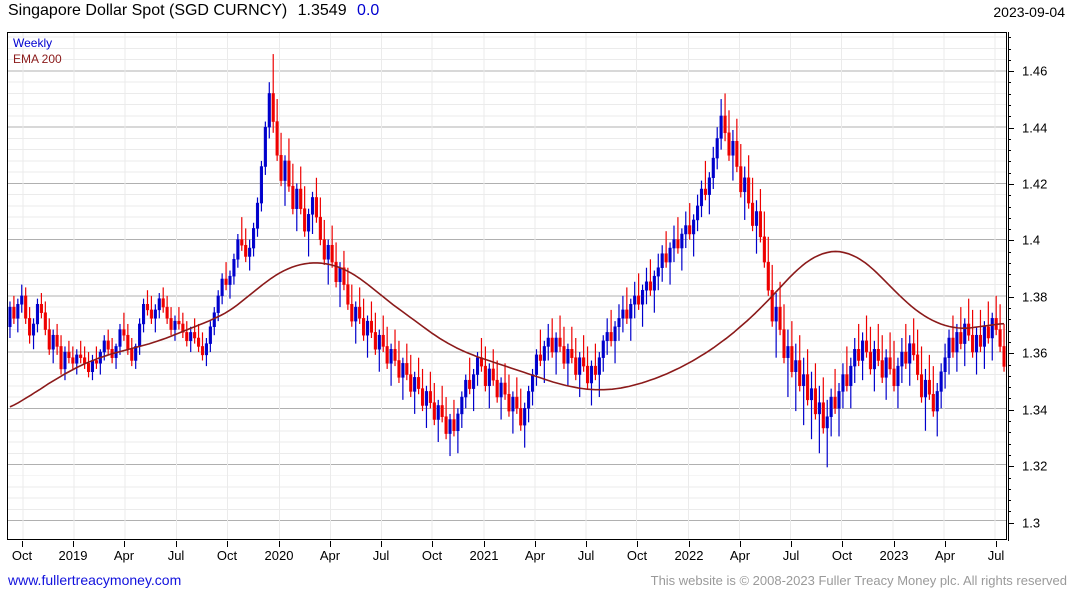 Image resolution: width=1075 pixels, height=600 pixels. I want to click on x-axis-tick-label: 2020, so click(279, 555).